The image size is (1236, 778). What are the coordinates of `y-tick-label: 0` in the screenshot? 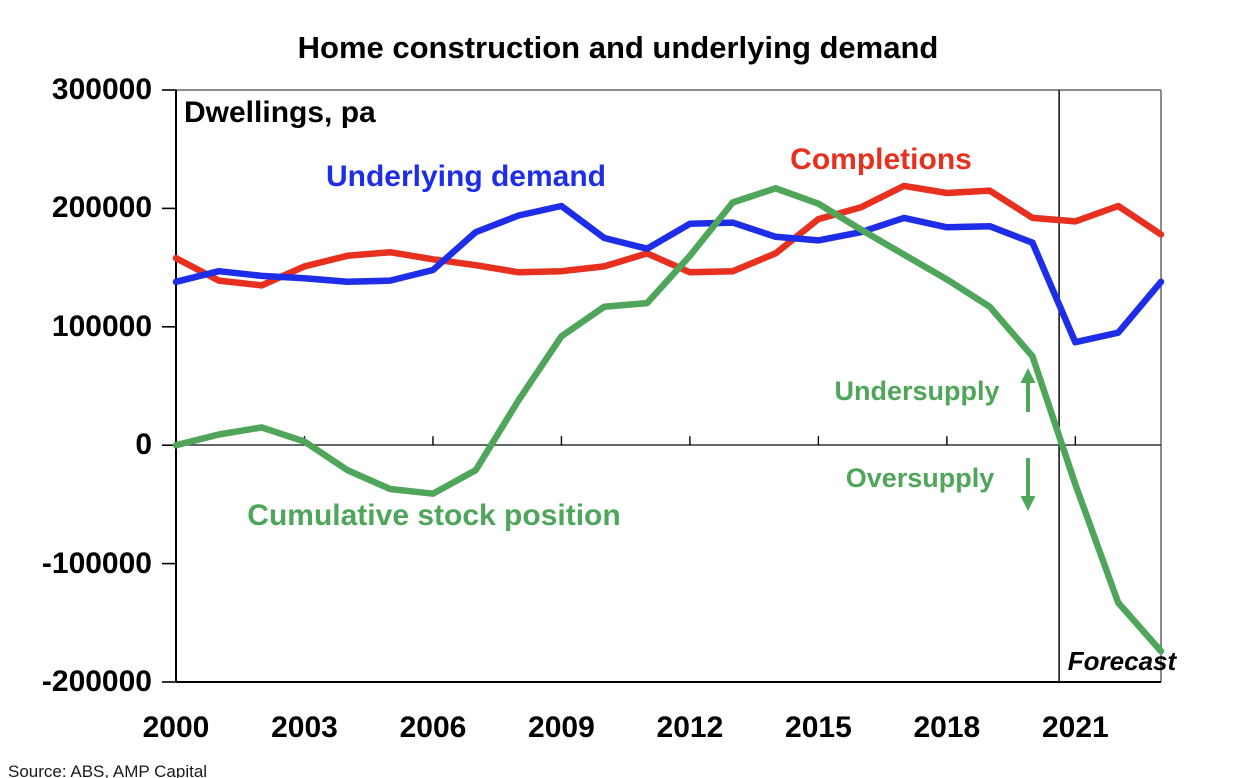 It's located at (143, 445).